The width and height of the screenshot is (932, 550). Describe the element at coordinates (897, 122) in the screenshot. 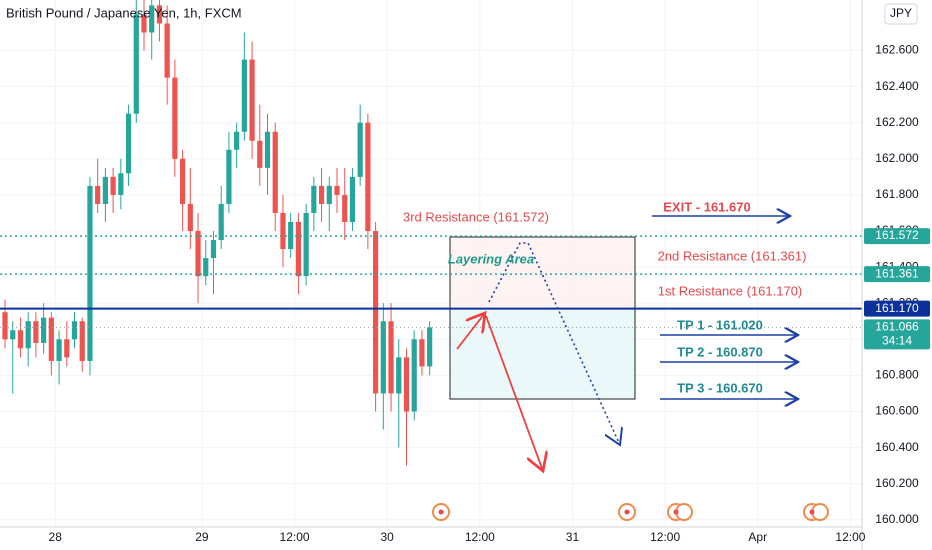

I see `y-tick-label: 162.200` at that location.